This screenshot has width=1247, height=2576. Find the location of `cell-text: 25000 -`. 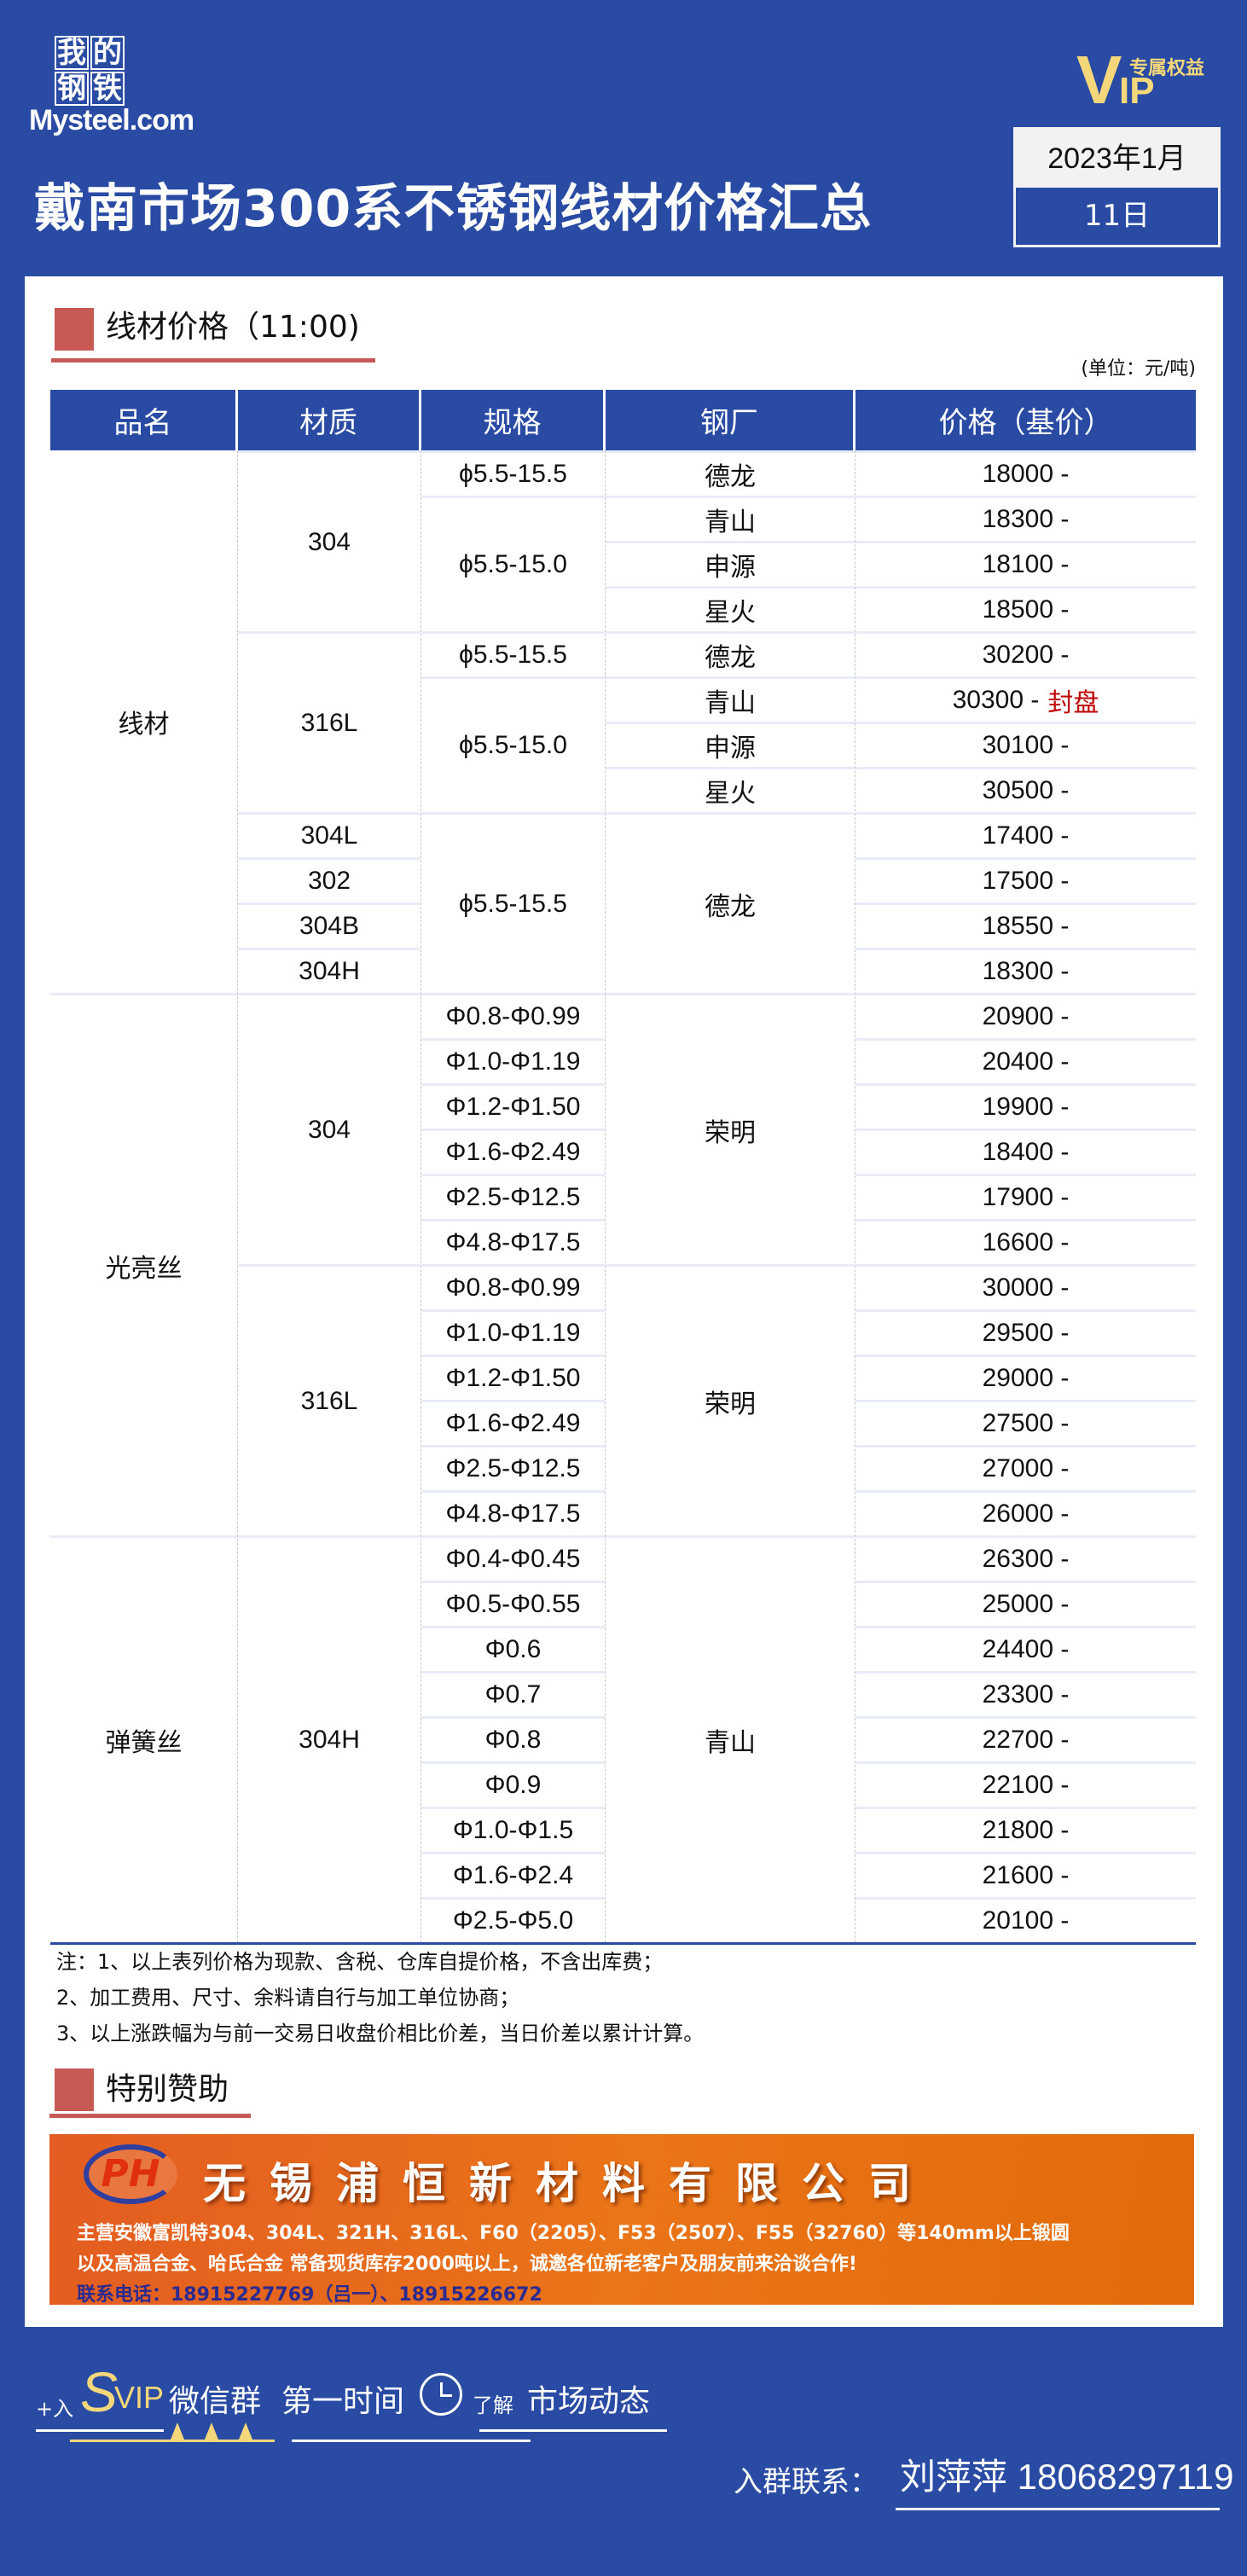

cell-text: 25000 - is located at coordinates (1026, 1604).